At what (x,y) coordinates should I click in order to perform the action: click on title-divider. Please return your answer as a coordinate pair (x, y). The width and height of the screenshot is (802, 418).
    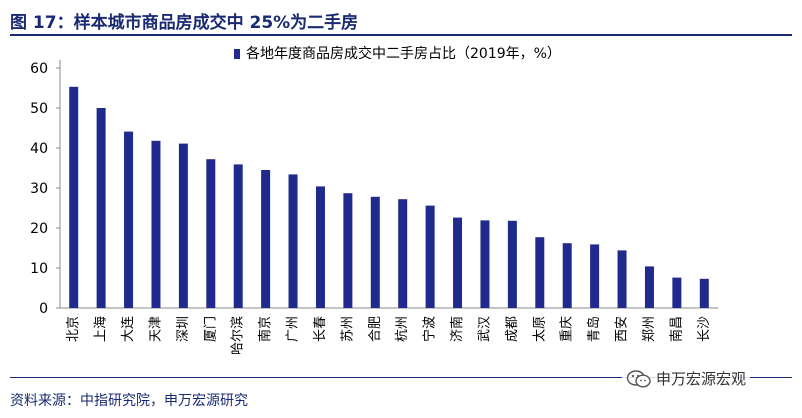
    Looking at the image, I should click on (401, 35).